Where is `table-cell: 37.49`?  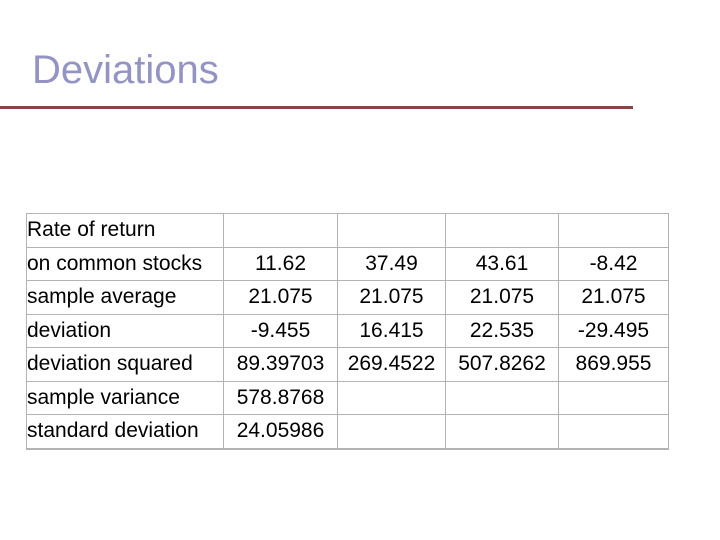
table-cell: 37.49 is located at coordinates (391, 264).